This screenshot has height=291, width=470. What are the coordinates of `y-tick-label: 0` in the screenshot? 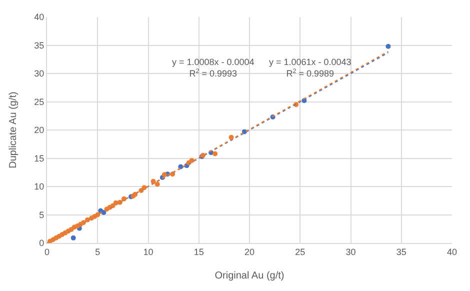 It's located at (41, 243).